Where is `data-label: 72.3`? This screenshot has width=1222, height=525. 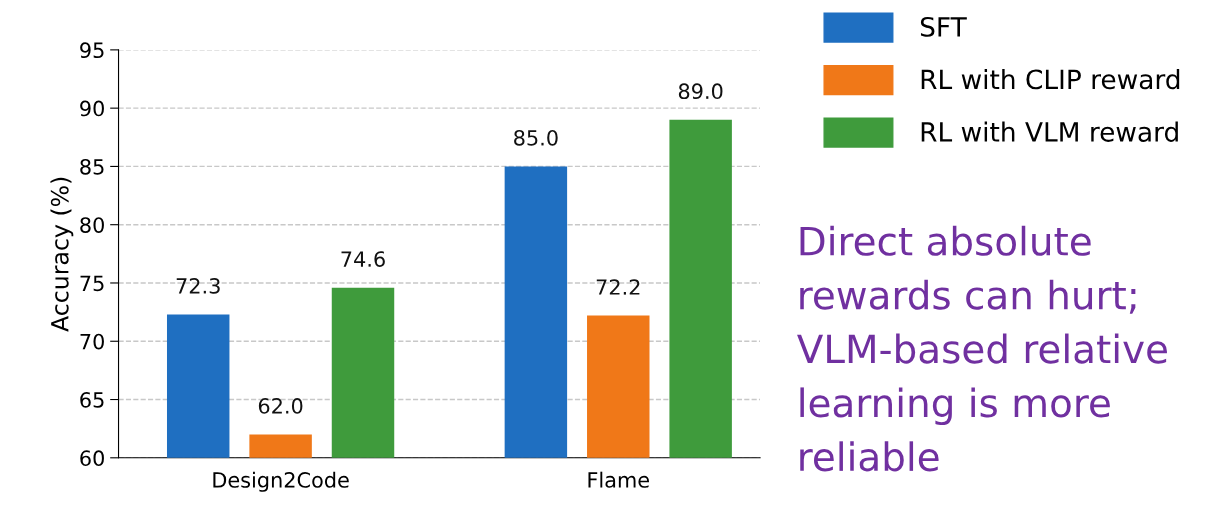 data-label: 72.3 is located at coordinates (198, 285).